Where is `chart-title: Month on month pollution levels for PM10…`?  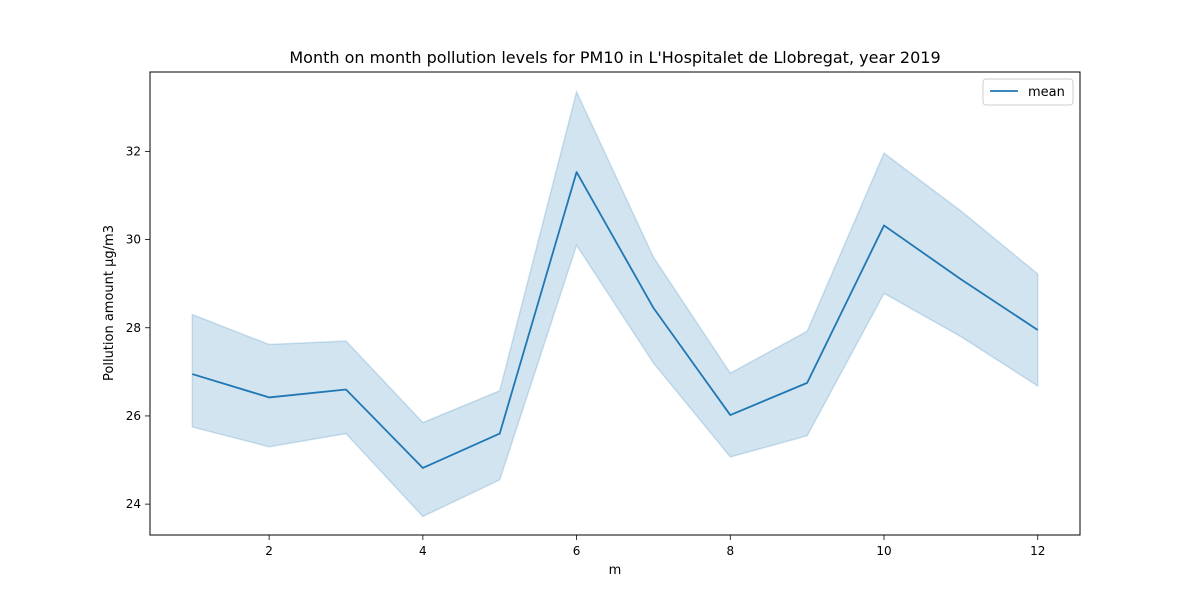
chart-title: Month on month pollution levels for PM10… is located at coordinates (614, 57).